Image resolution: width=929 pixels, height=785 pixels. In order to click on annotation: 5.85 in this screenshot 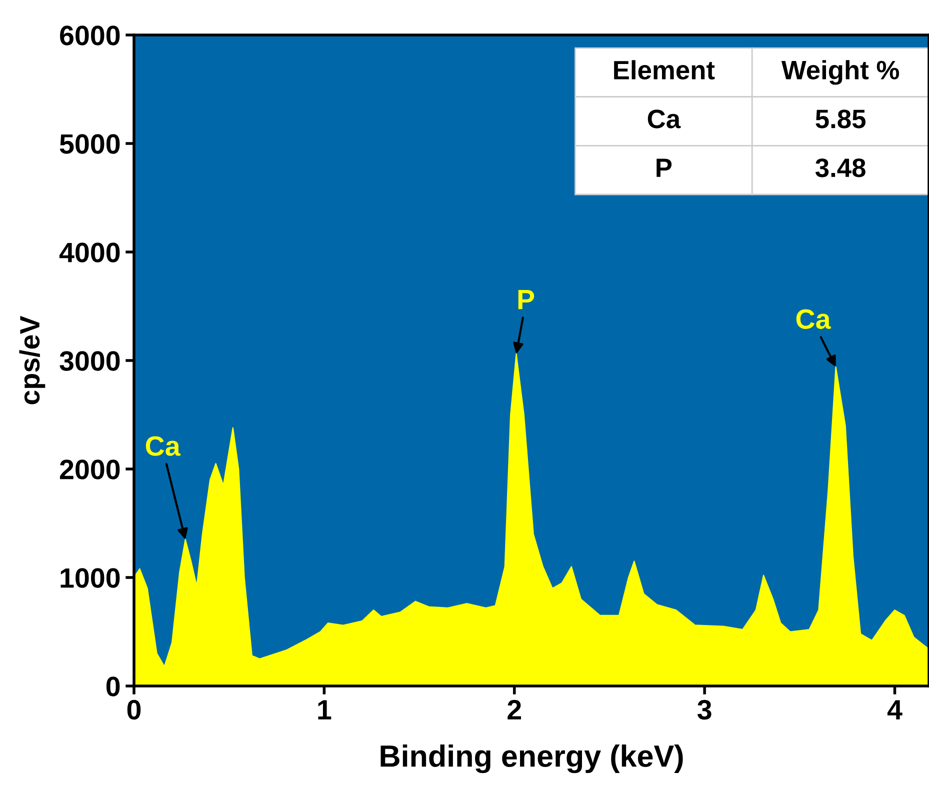, I will do `click(841, 119)`.